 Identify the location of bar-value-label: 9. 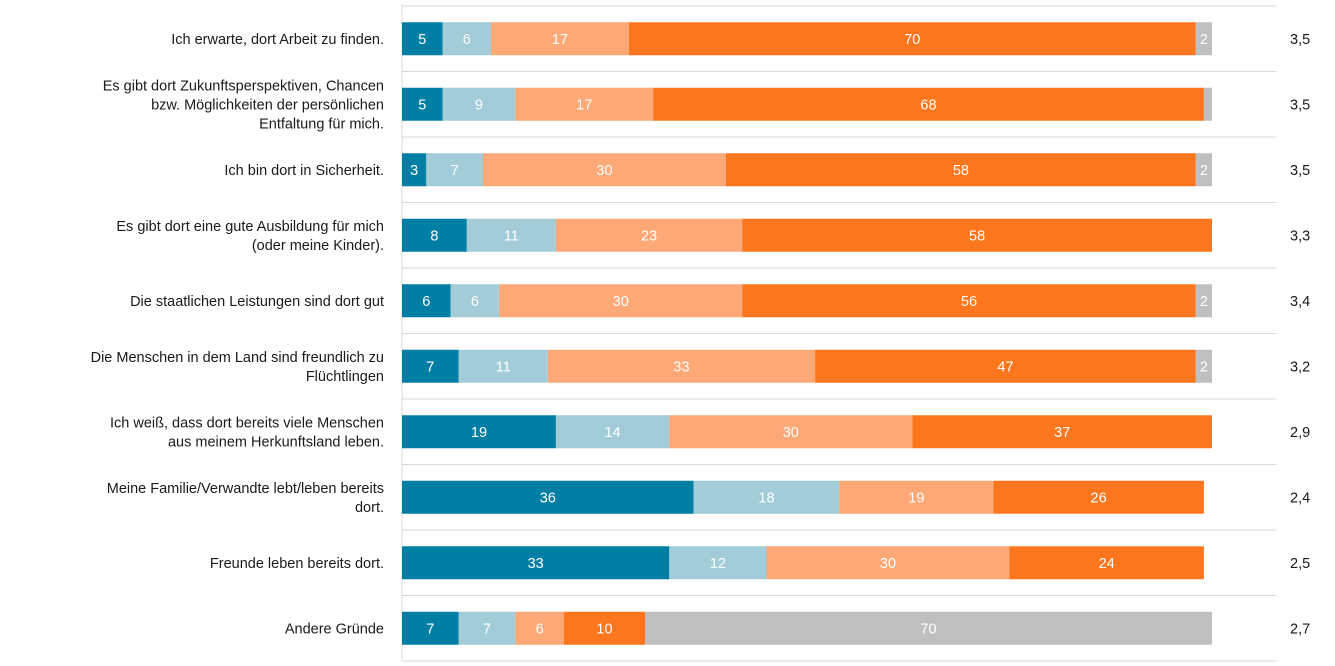
(479, 105).